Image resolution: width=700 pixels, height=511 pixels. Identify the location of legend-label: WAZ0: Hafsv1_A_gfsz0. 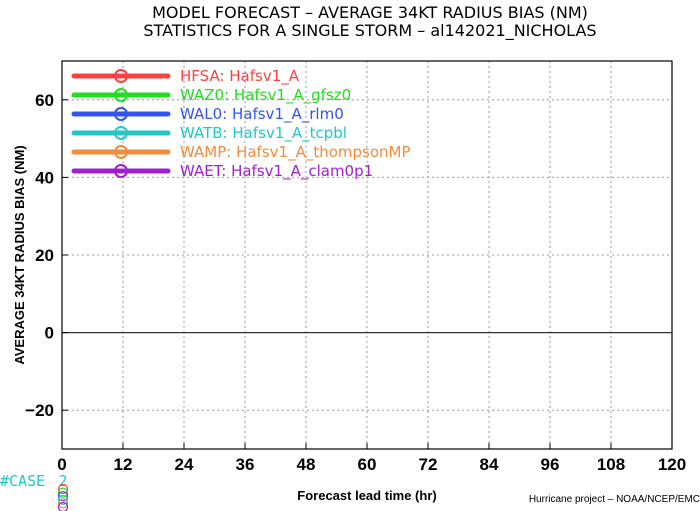
(265, 95).